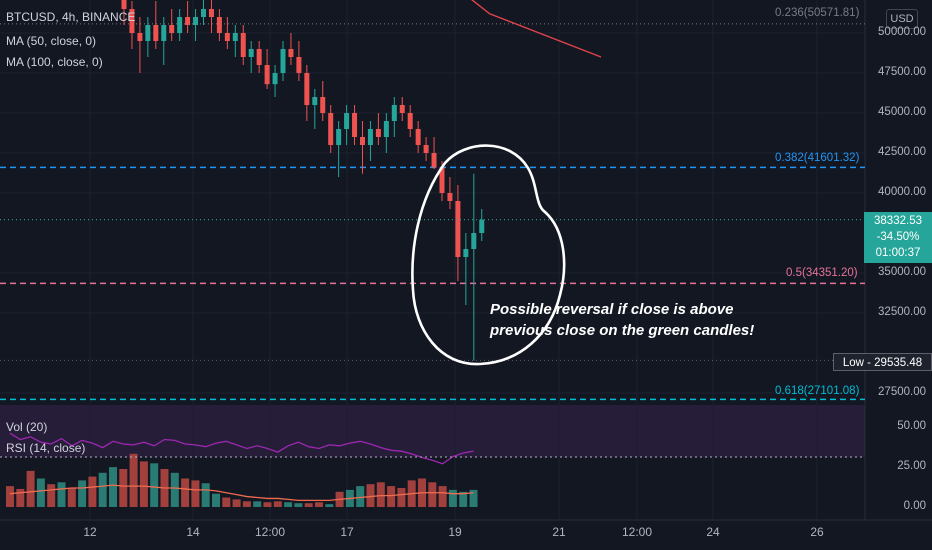 Image resolution: width=932 pixels, height=550 pixels. Describe the element at coordinates (46, 448) in the screenshot. I see `rsi-legend: RSI (14, close)` at that location.